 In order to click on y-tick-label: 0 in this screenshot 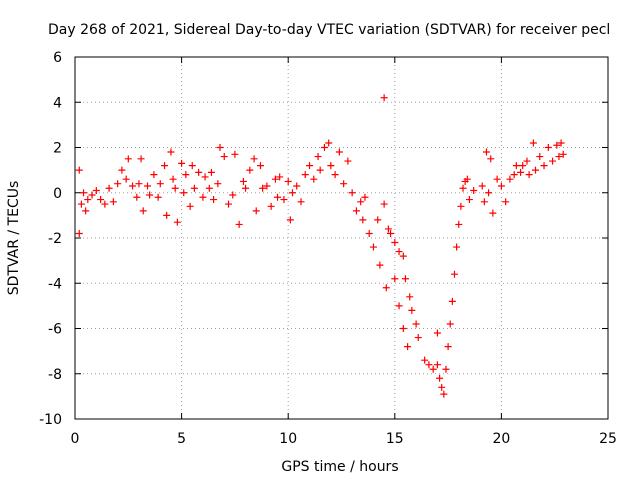, I will do `click(57, 194)`.